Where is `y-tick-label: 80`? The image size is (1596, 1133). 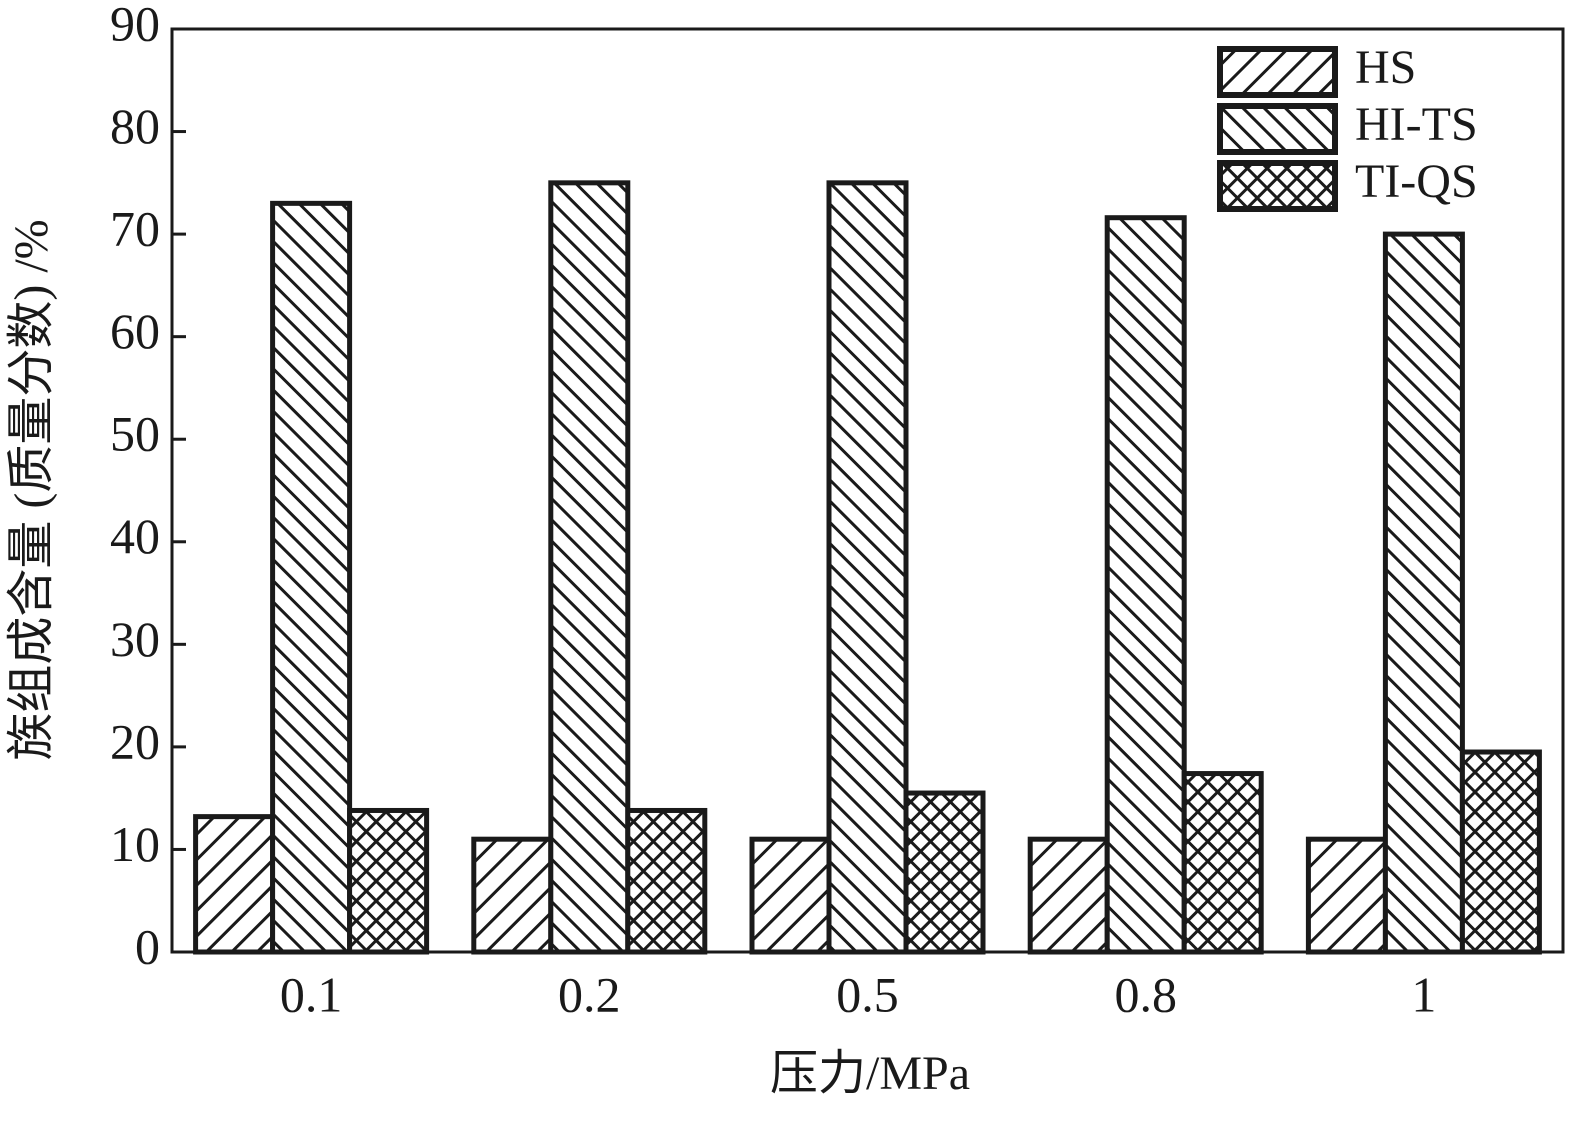 y-tick-label: 80 is located at coordinates (135, 126).